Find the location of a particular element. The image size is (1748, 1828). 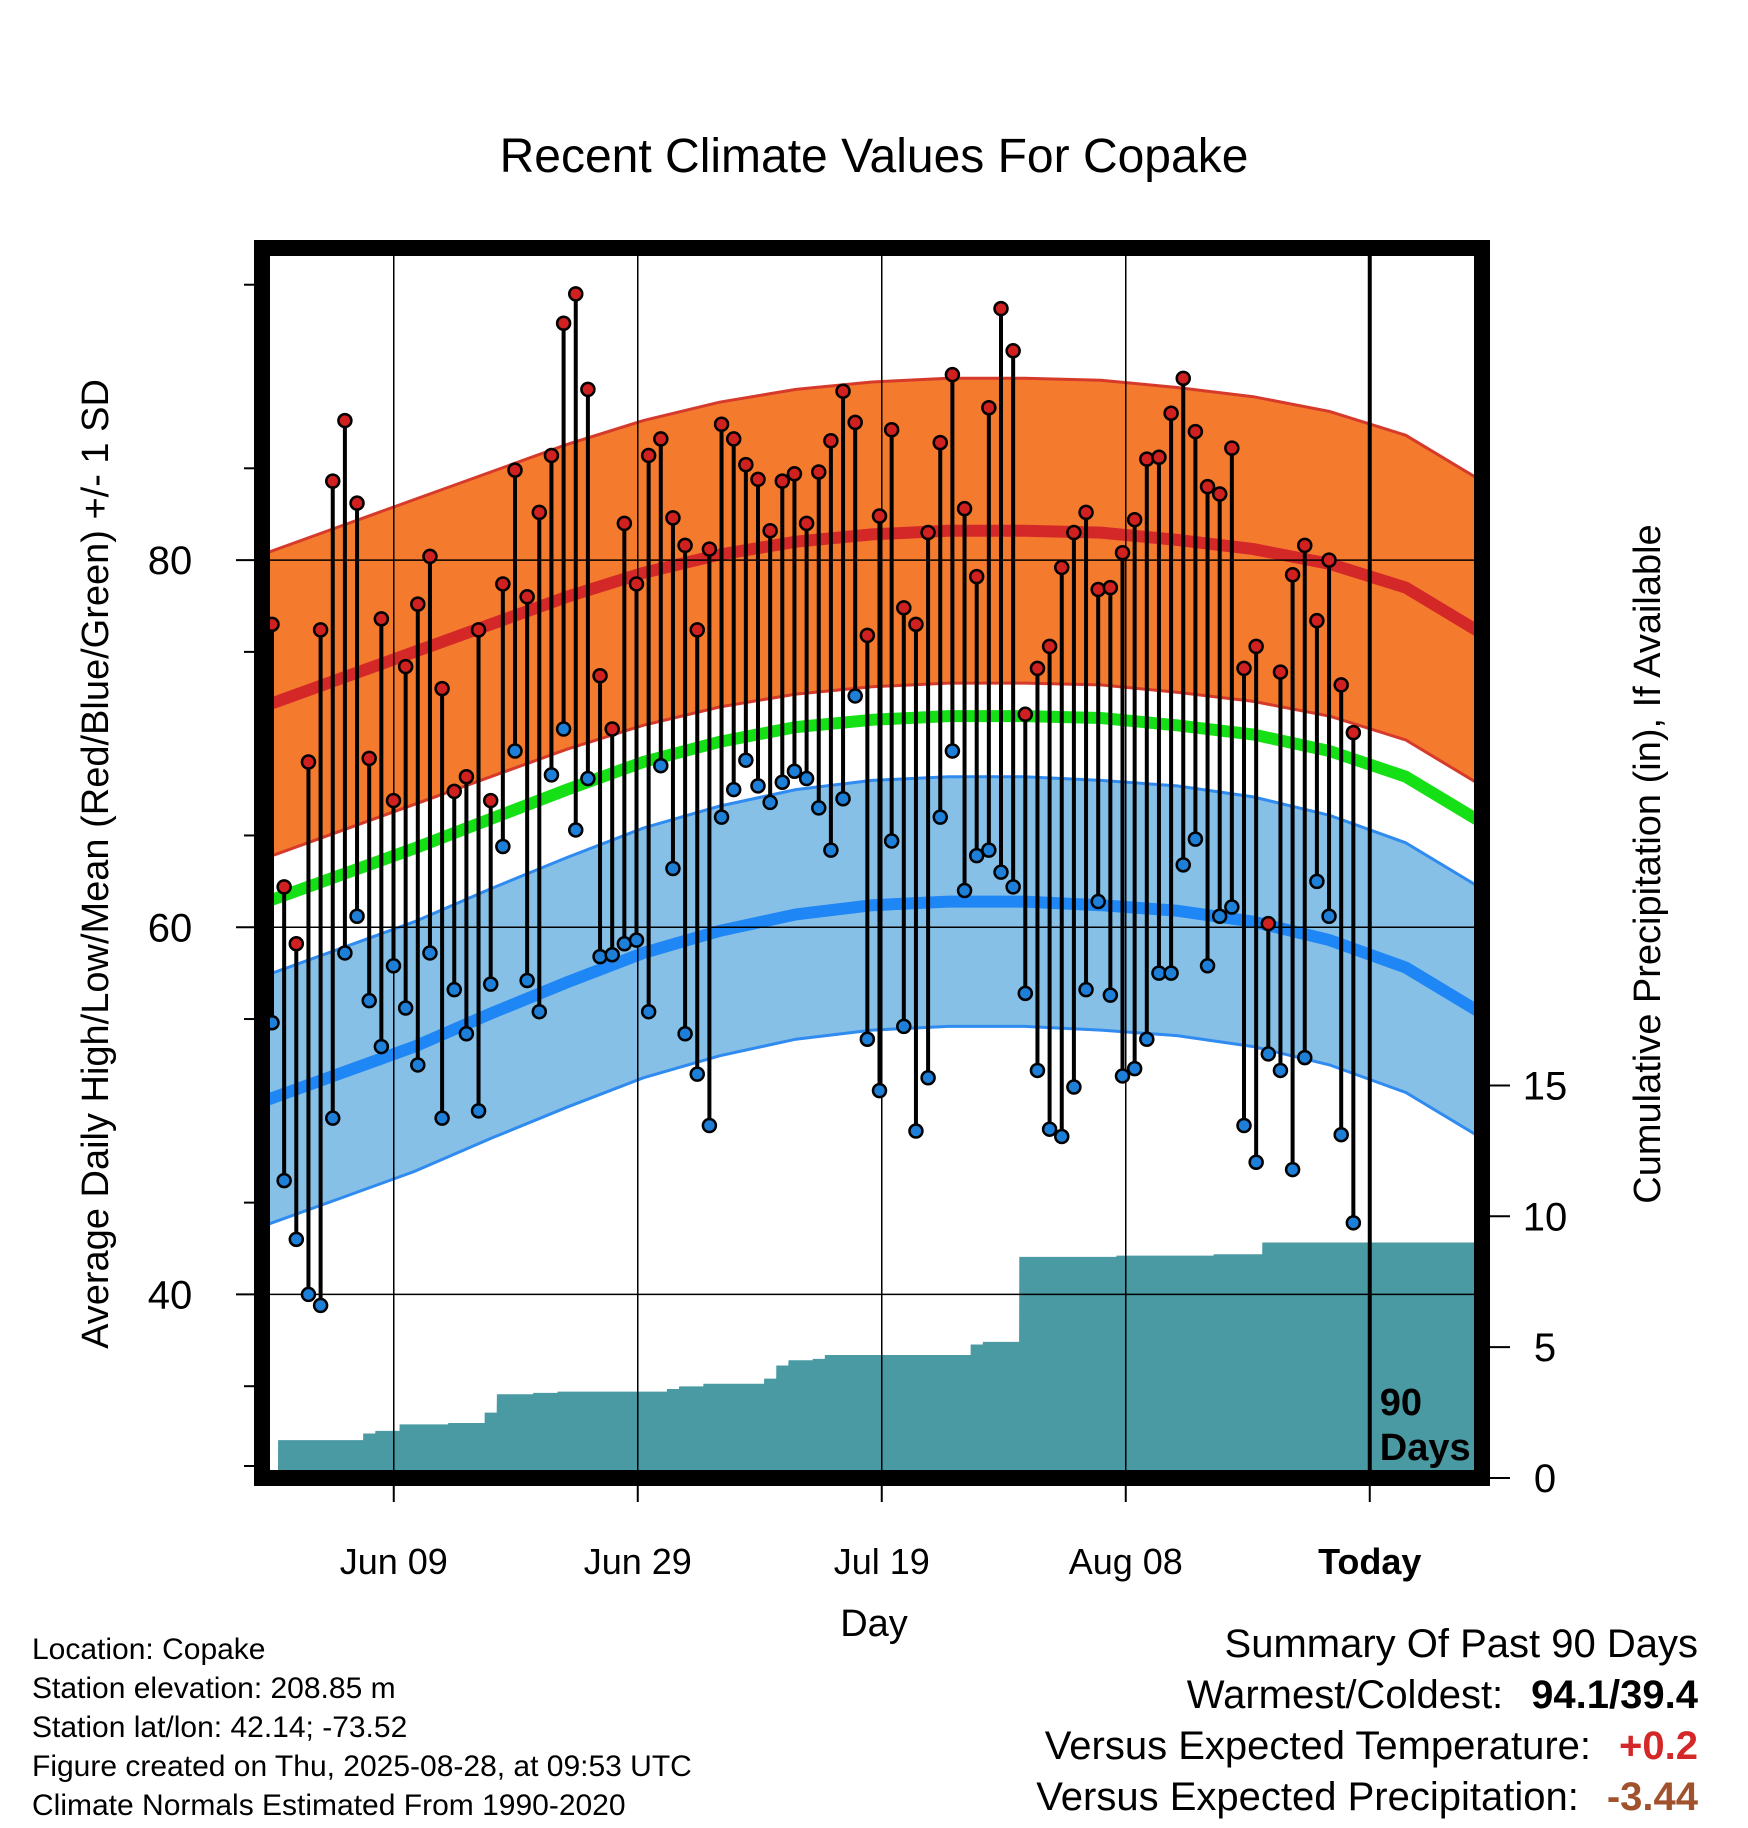

high-sd-band-upper-edge is located at coordinates (872, 466).